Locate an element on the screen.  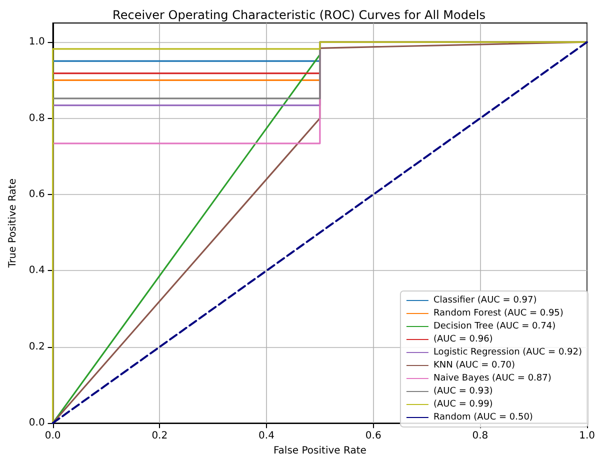
y-tick-label: 0.8 is located at coordinates (36, 118).